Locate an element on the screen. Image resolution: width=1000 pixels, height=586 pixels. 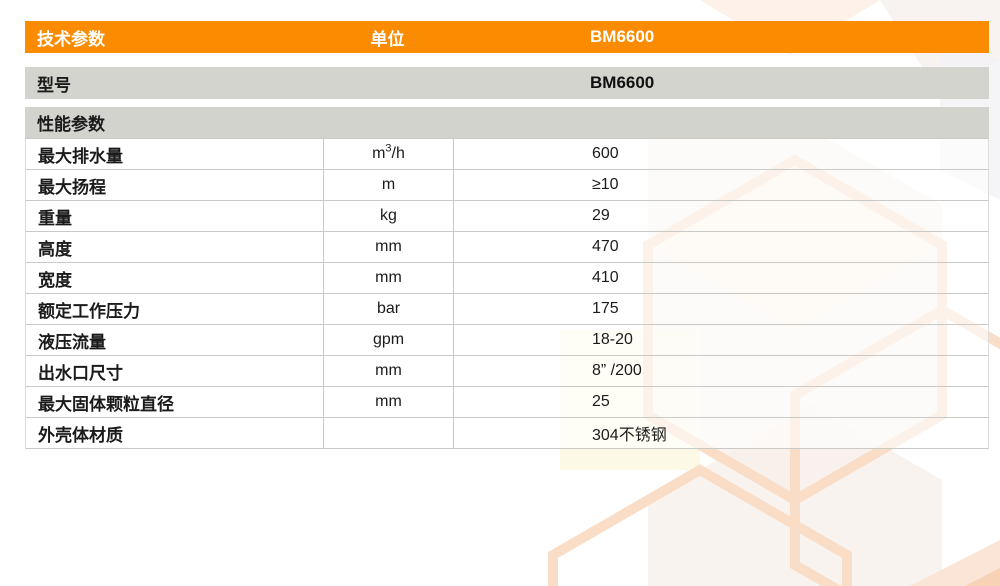
row-unit: gpm is located at coordinates (389, 340).